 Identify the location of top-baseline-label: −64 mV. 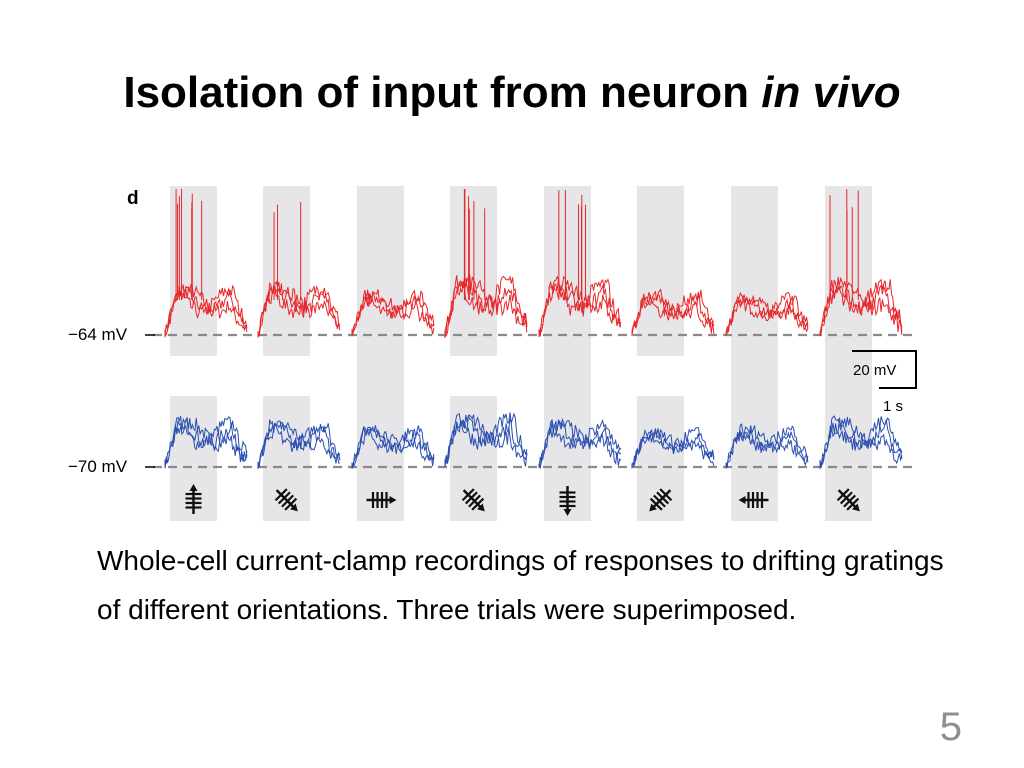
(98, 334).